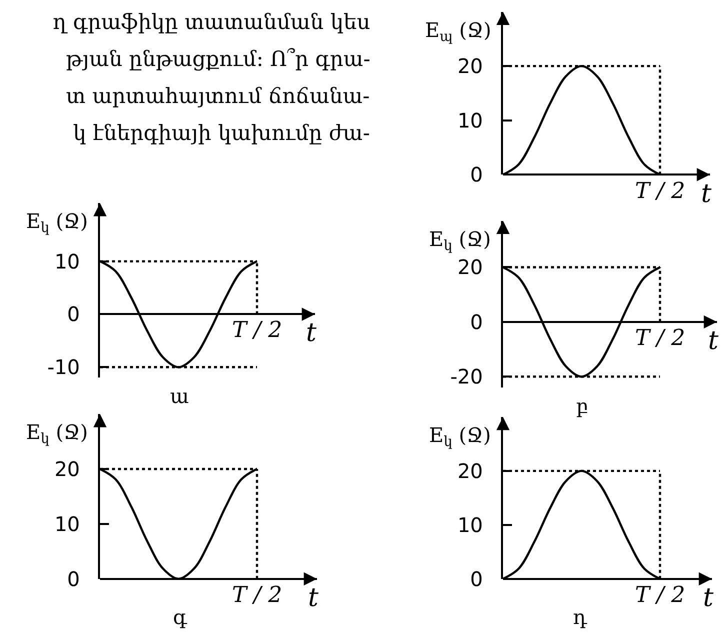 The image size is (722, 636). What do you see at coordinates (218, 96) in the screenshot?
I see `text: տ արտահայտում ճոճանա-` at bounding box center [218, 96].